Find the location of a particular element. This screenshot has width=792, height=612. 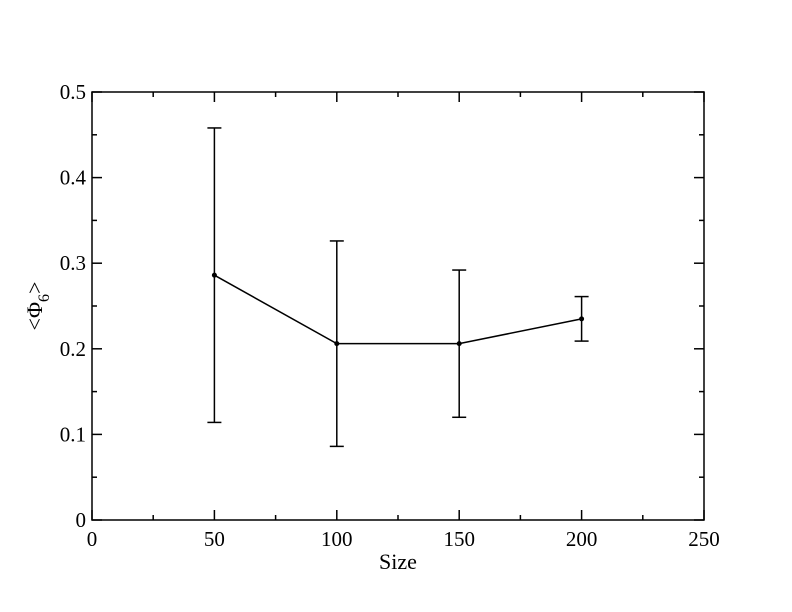

x-tick-label: 200 is located at coordinates (582, 539).